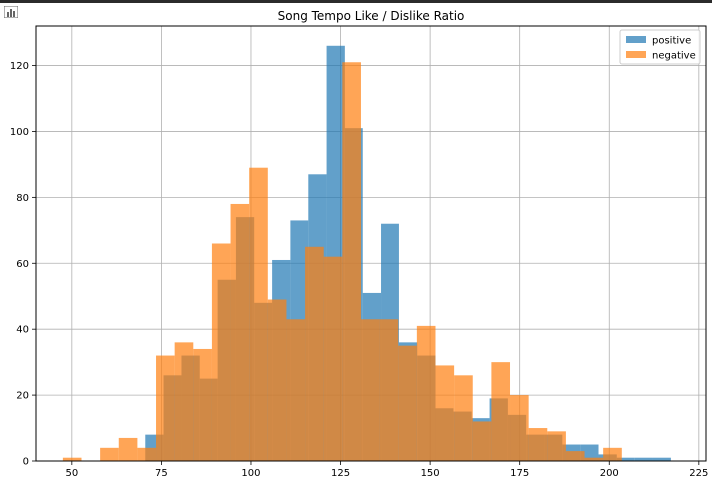 Image resolution: width=712 pixels, height=482 pixels. Describe the element at coordinates (161, 473) in the screenshot. I see `x-tick-label: 75` at that location.